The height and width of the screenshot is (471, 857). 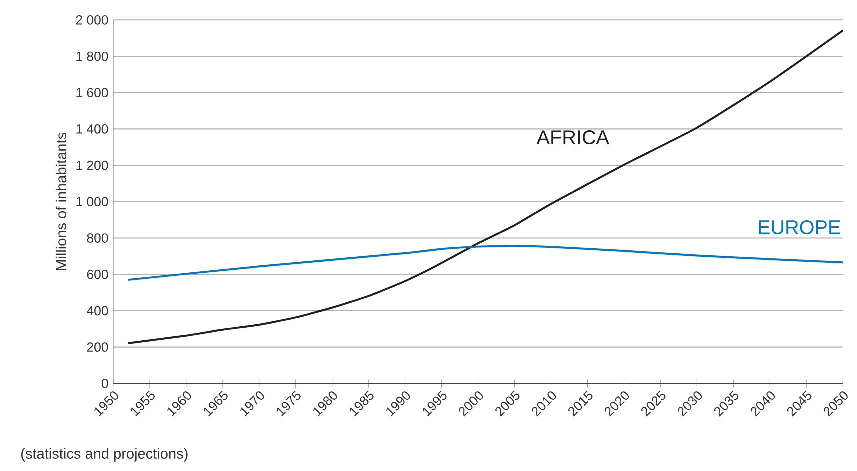 What do you see at coordinates (799, 227) in the screenshot?
I see `series-label: EUROPE` at bounding box center [799, 227].